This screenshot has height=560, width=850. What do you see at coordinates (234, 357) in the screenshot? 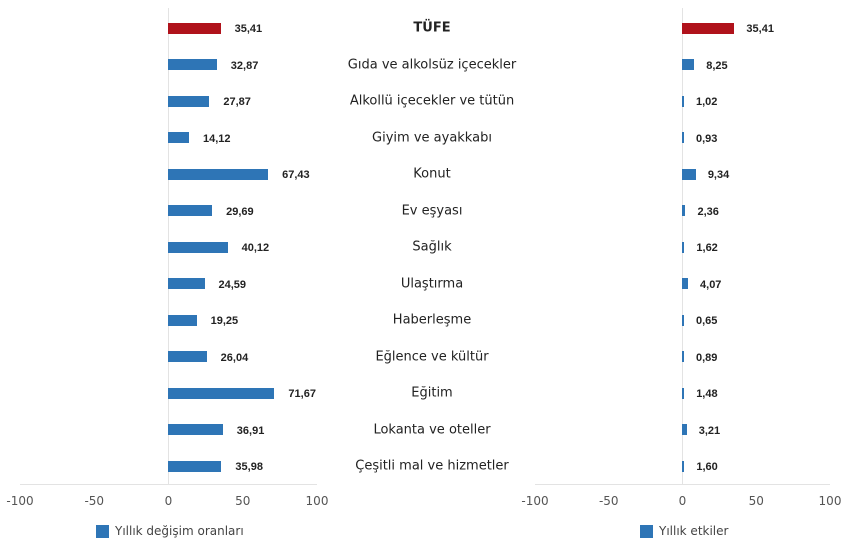
I see `left-value-label: 26,04` at bounding box center [234, 357].